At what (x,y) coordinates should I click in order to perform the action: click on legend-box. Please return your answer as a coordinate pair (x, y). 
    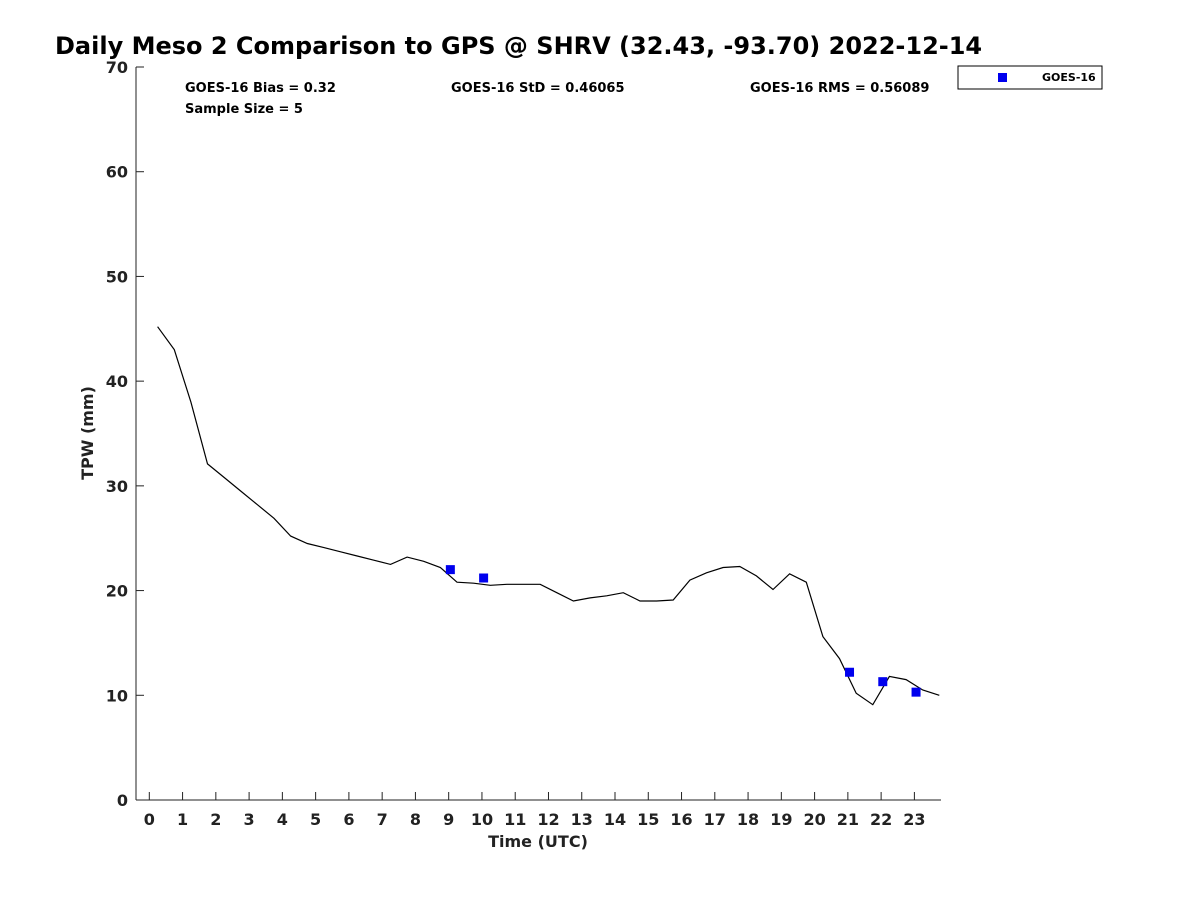
    Looking at the image, I should click on (1030, 77).